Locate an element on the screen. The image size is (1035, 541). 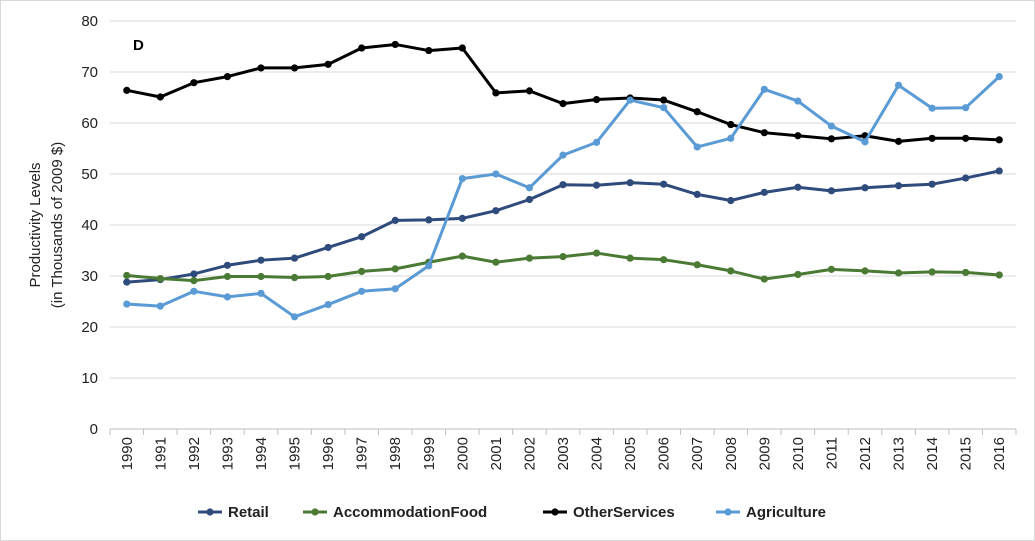
y-tick-label: 30 is located at coordinates (89, 276).